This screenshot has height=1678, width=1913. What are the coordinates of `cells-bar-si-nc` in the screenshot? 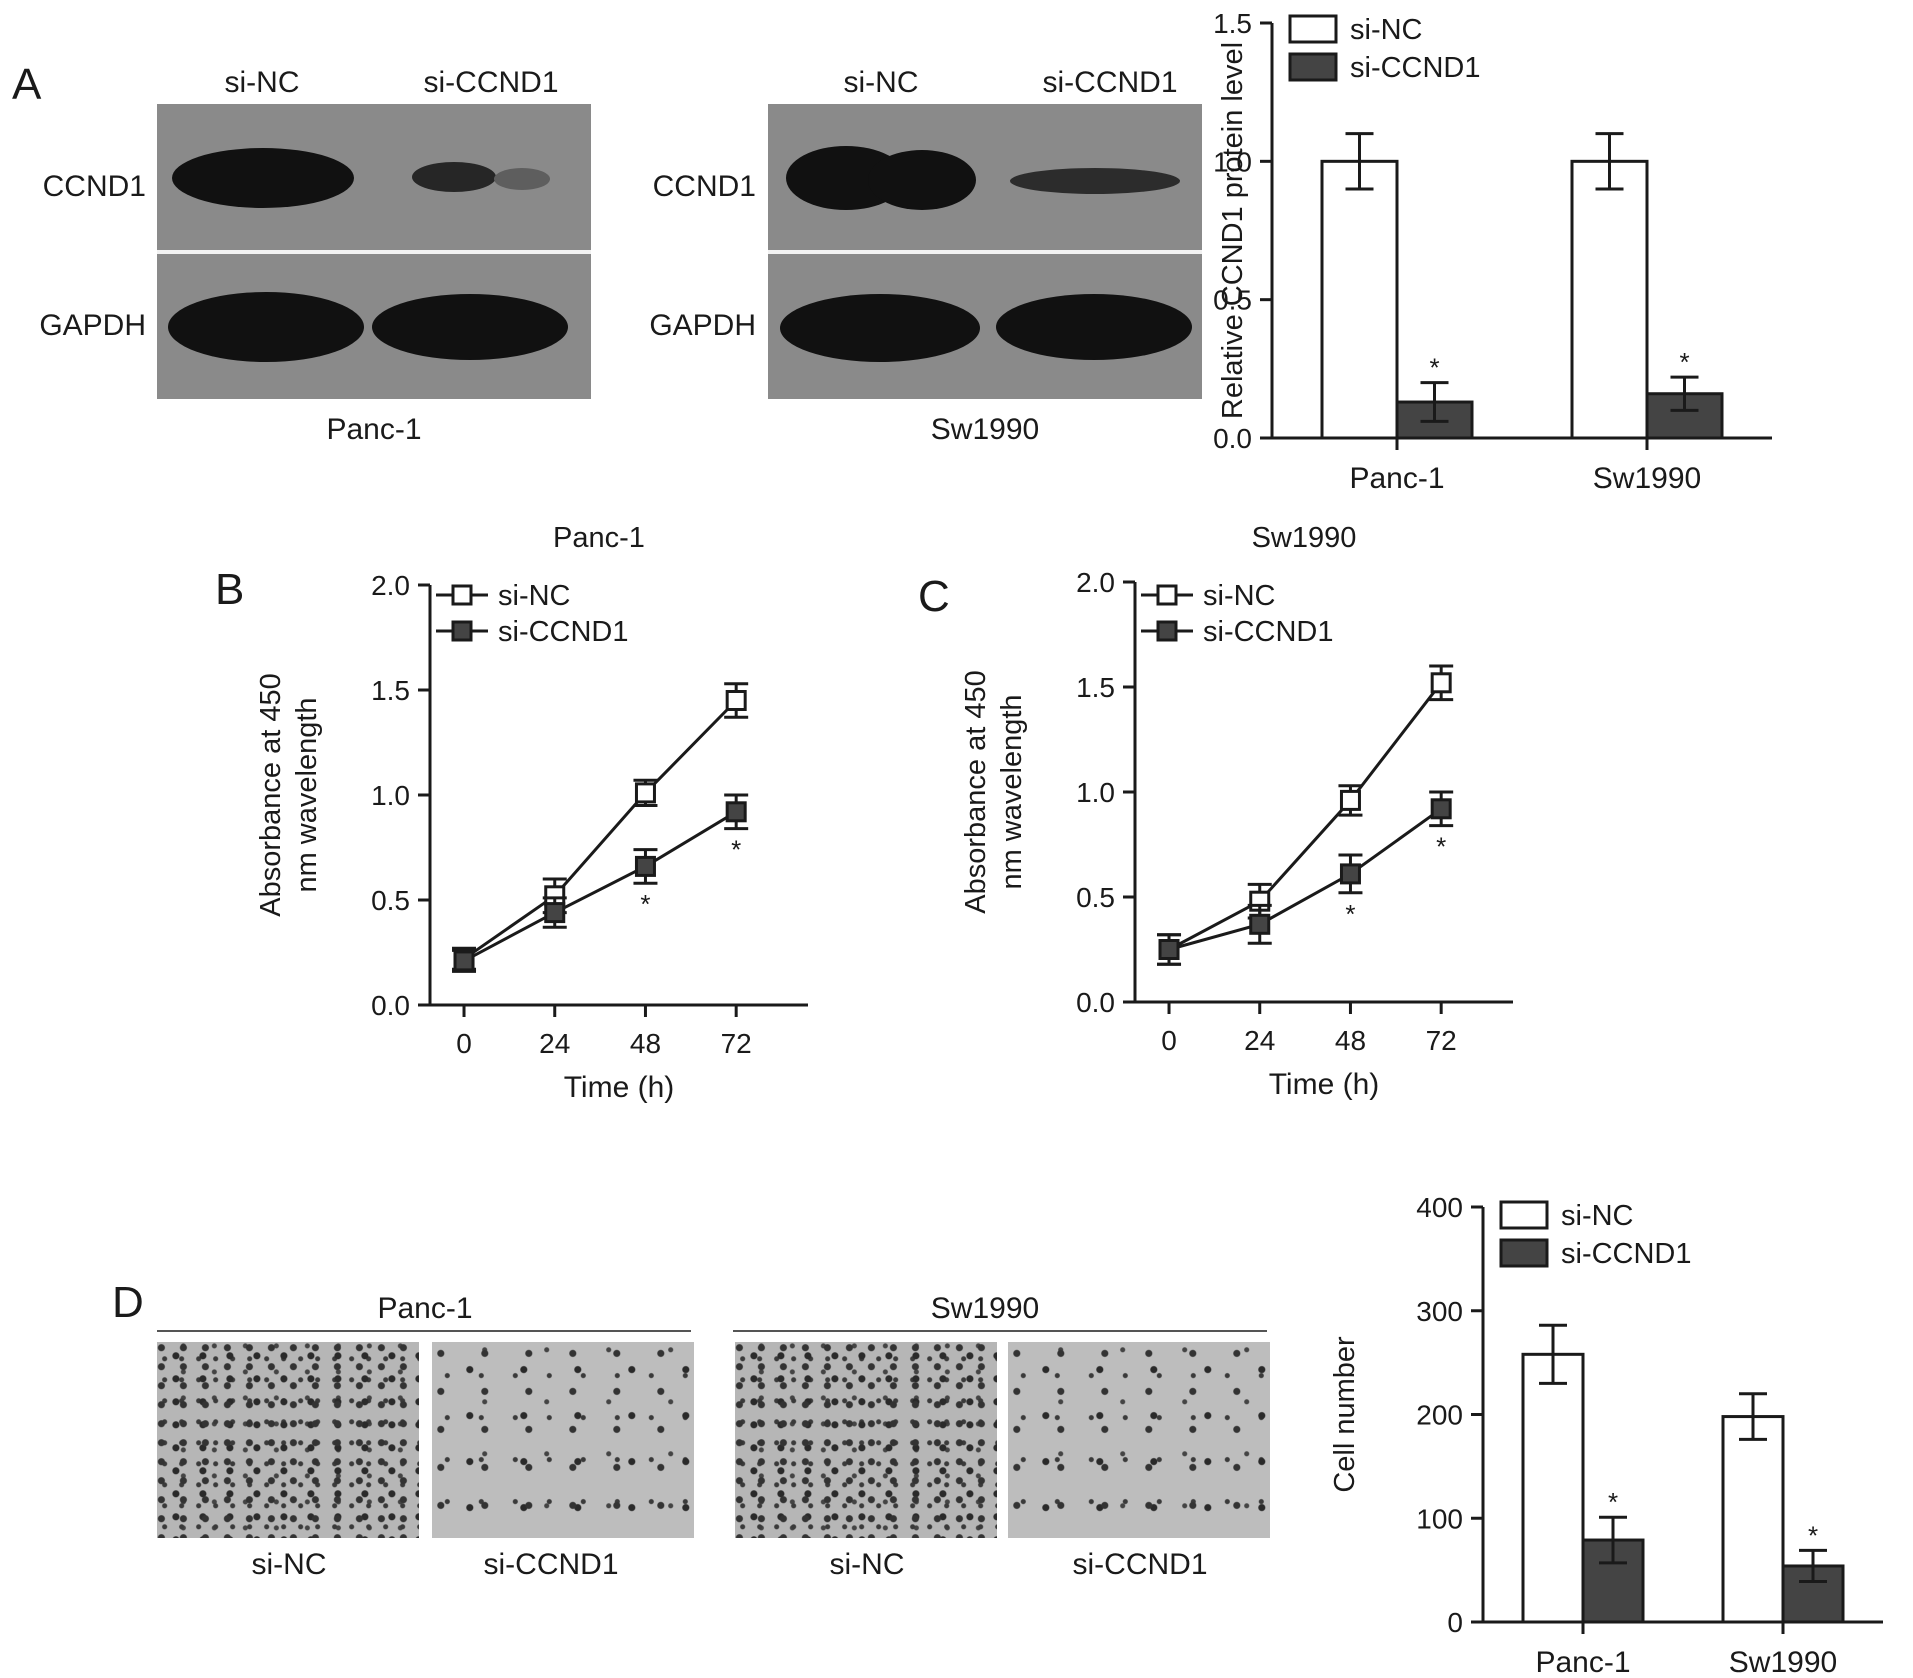 It's located at (1753, 1519).